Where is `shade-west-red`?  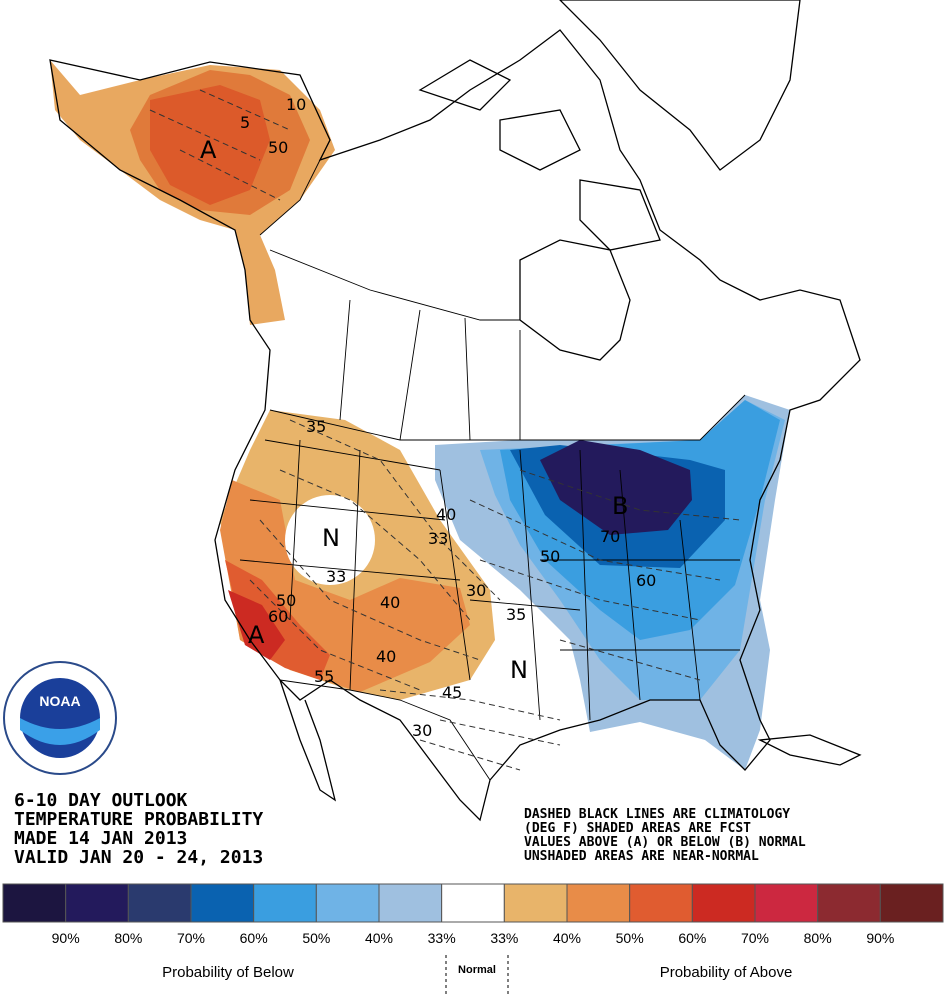 shade-west-red is located at coordinates (277, 620).